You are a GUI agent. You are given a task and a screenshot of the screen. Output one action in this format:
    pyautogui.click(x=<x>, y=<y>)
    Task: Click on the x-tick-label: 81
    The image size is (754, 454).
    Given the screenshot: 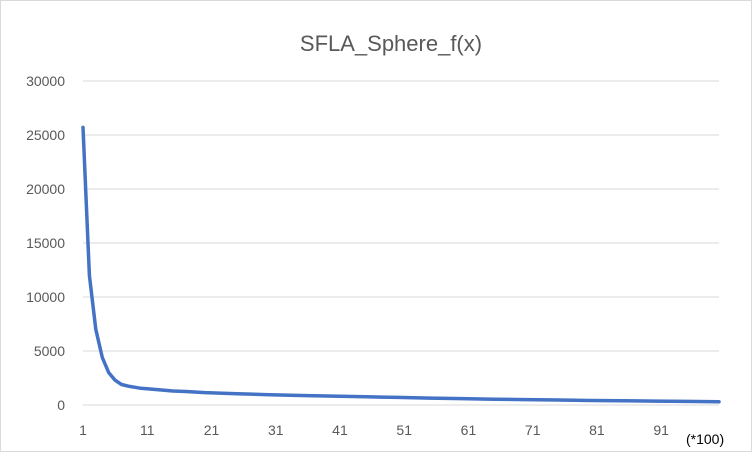 What is the action you would take?
    pyautogui.click(x=597, y=430)
    